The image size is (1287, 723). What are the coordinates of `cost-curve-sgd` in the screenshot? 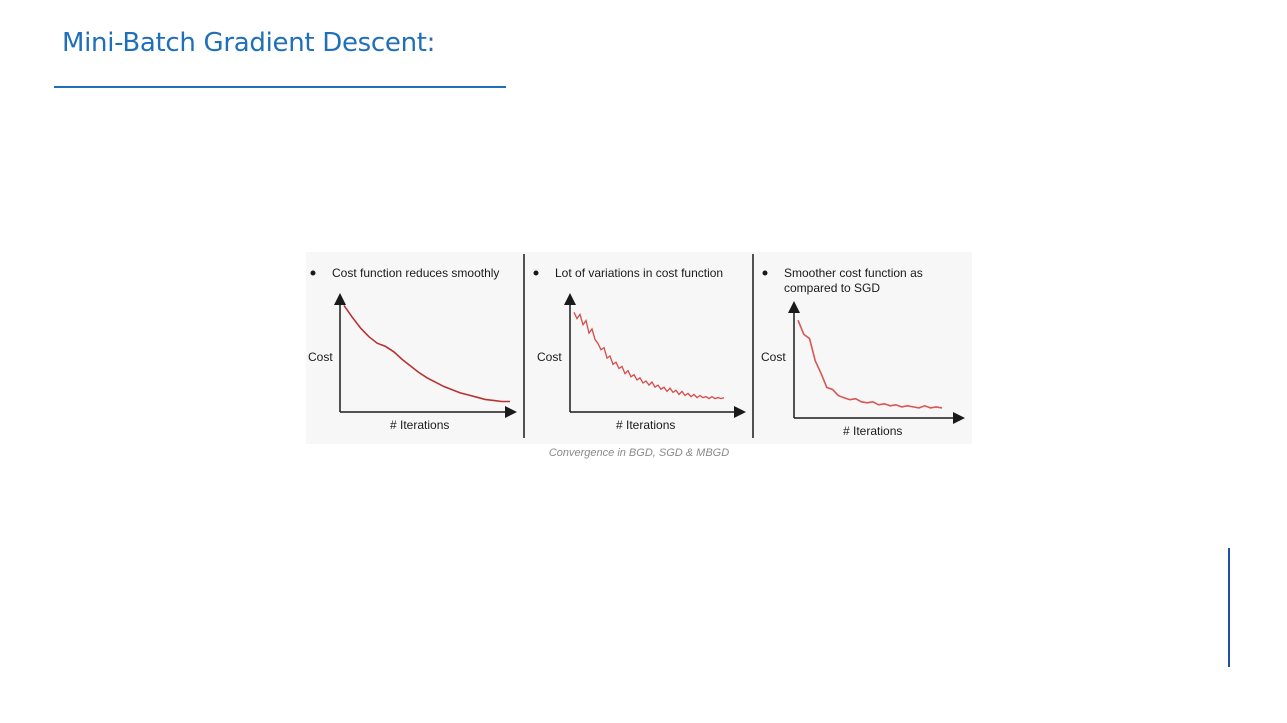 It's located at (649, 356).